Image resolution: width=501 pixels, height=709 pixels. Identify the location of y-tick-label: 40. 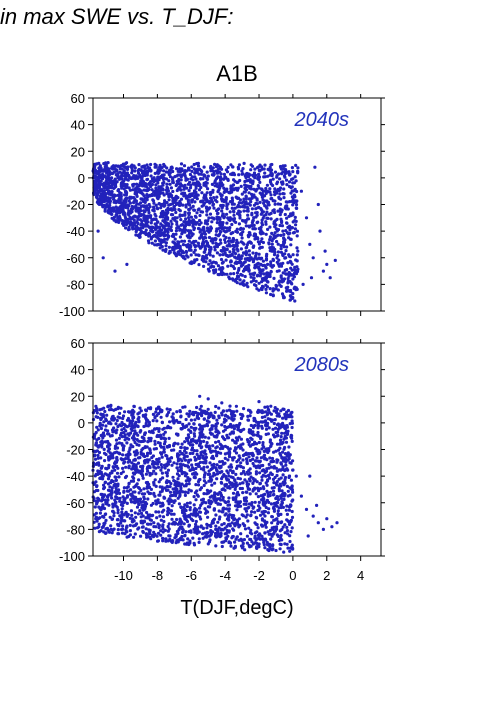
(78, 125).